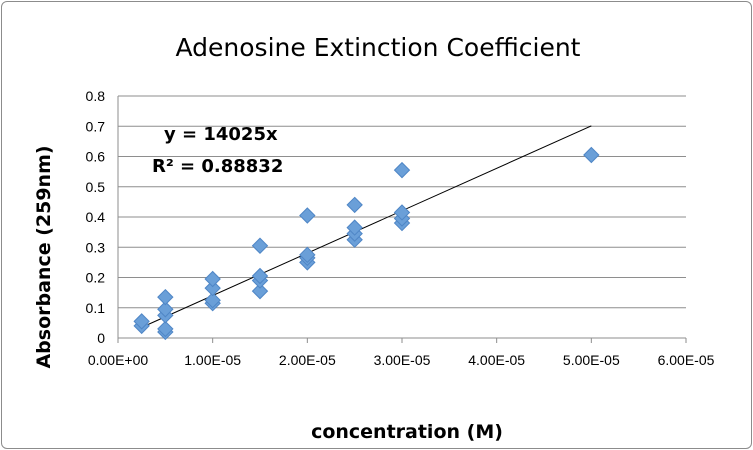  I want to click on y-tick-labels: 0 0.1 0.2 0.3 0.4 0.5 0.6 0.7 0.8, so click(96, 217).